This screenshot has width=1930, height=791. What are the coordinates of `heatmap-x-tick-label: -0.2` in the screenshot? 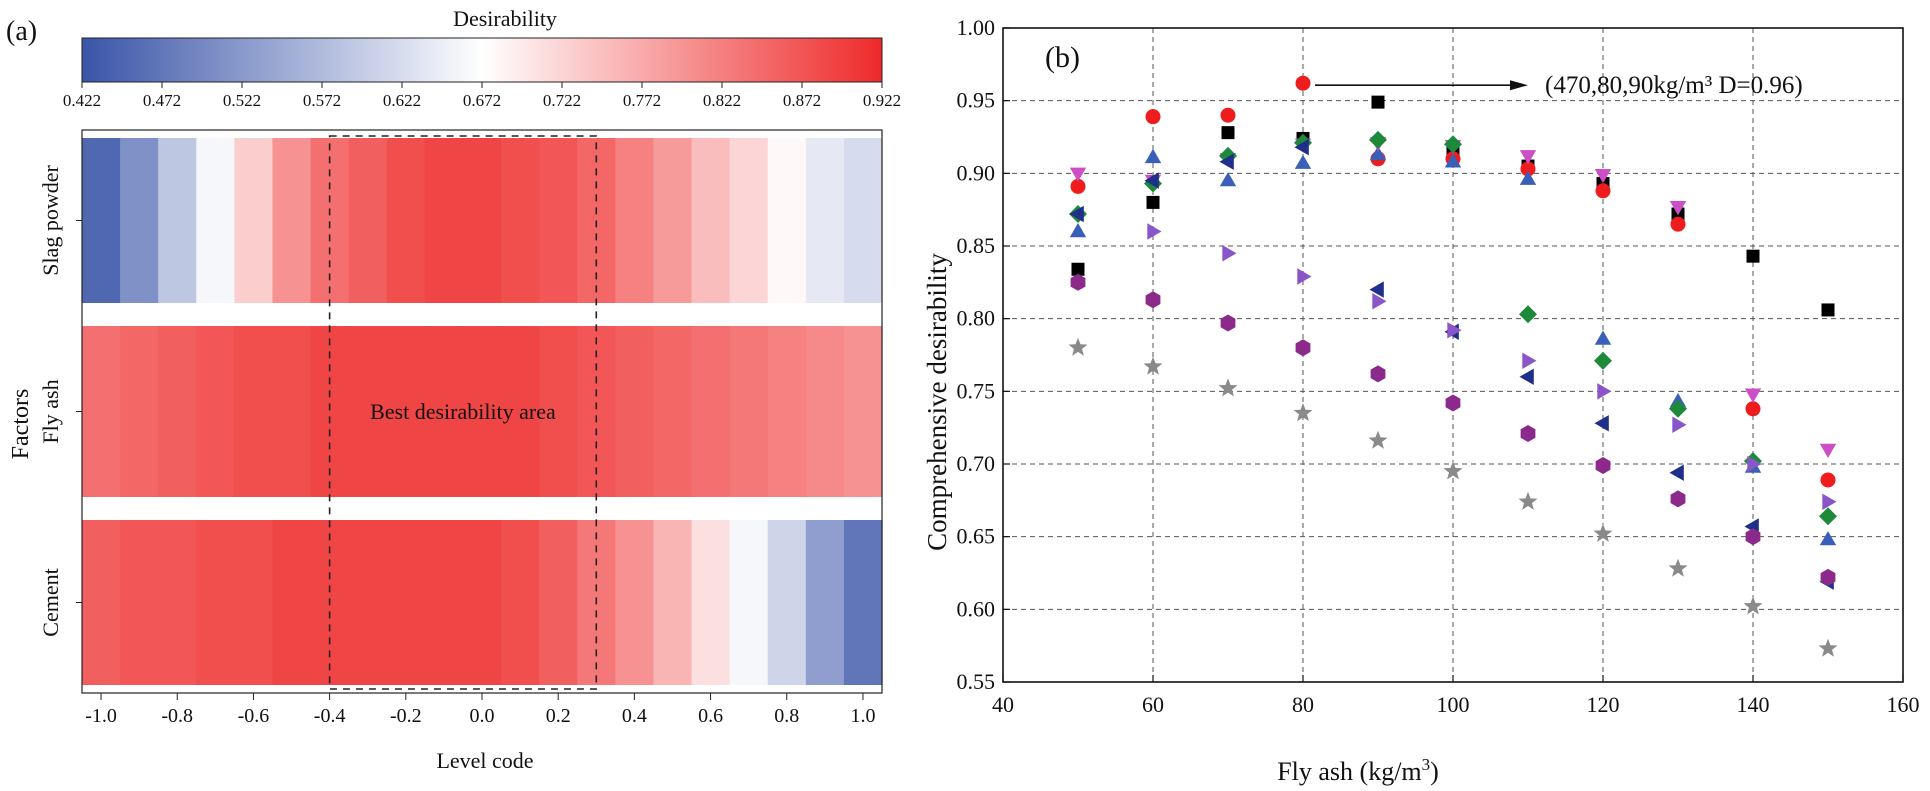 It's located at (406, 716).